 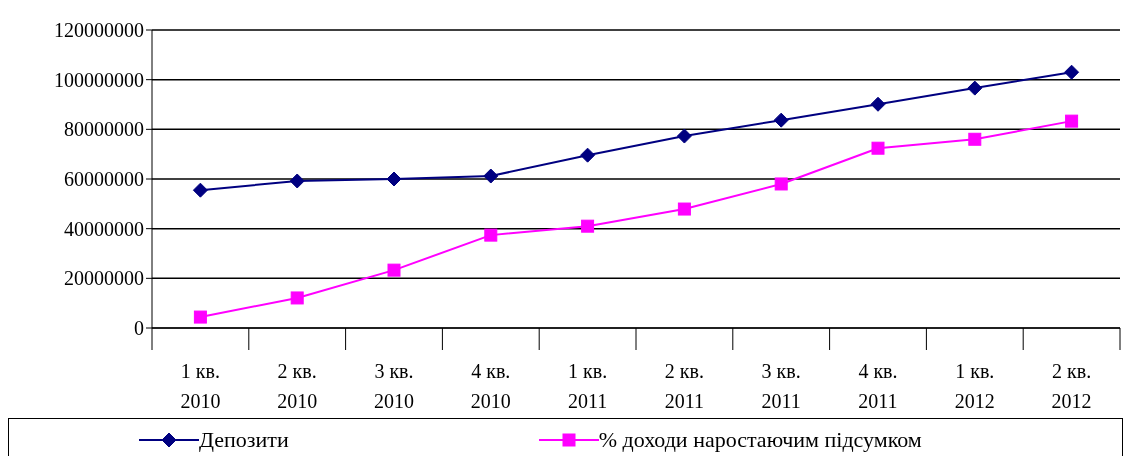 I want to click on x-tick-label: 4 кв. 2011, so click(x=878, y=386).